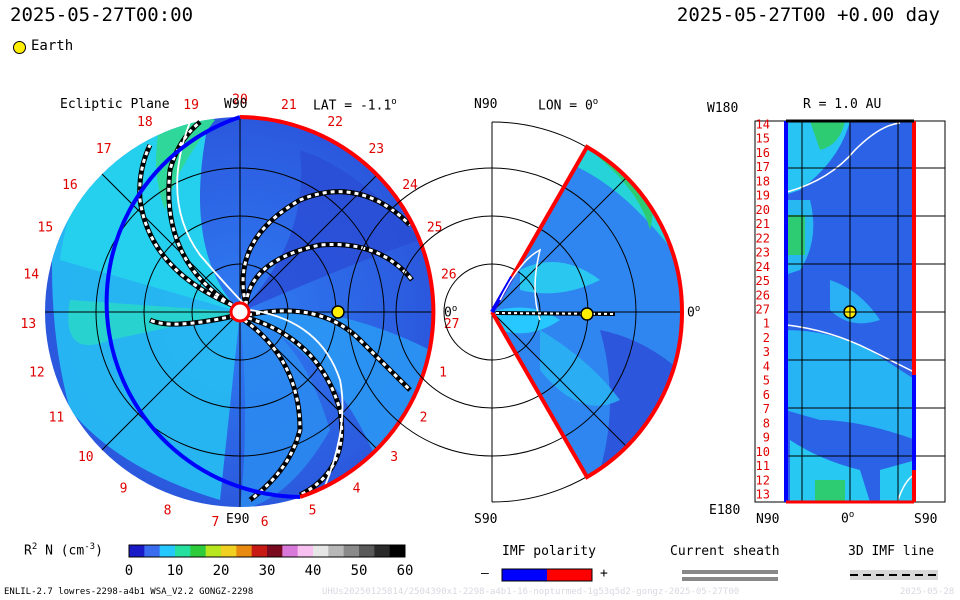 Image resolution: width=960 pixels, height=600 pixels. I want to click on carrington-label: 16, so click(70, 185).